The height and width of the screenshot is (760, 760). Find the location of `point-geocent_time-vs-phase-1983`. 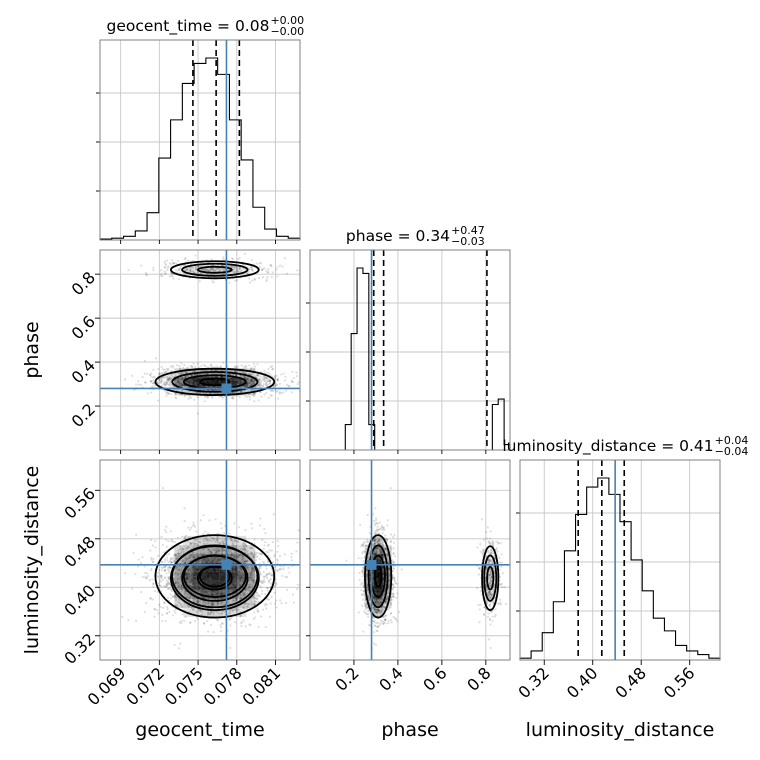

point-geocent_time-vs-phase-1983 is located at coordinates (187, 372).